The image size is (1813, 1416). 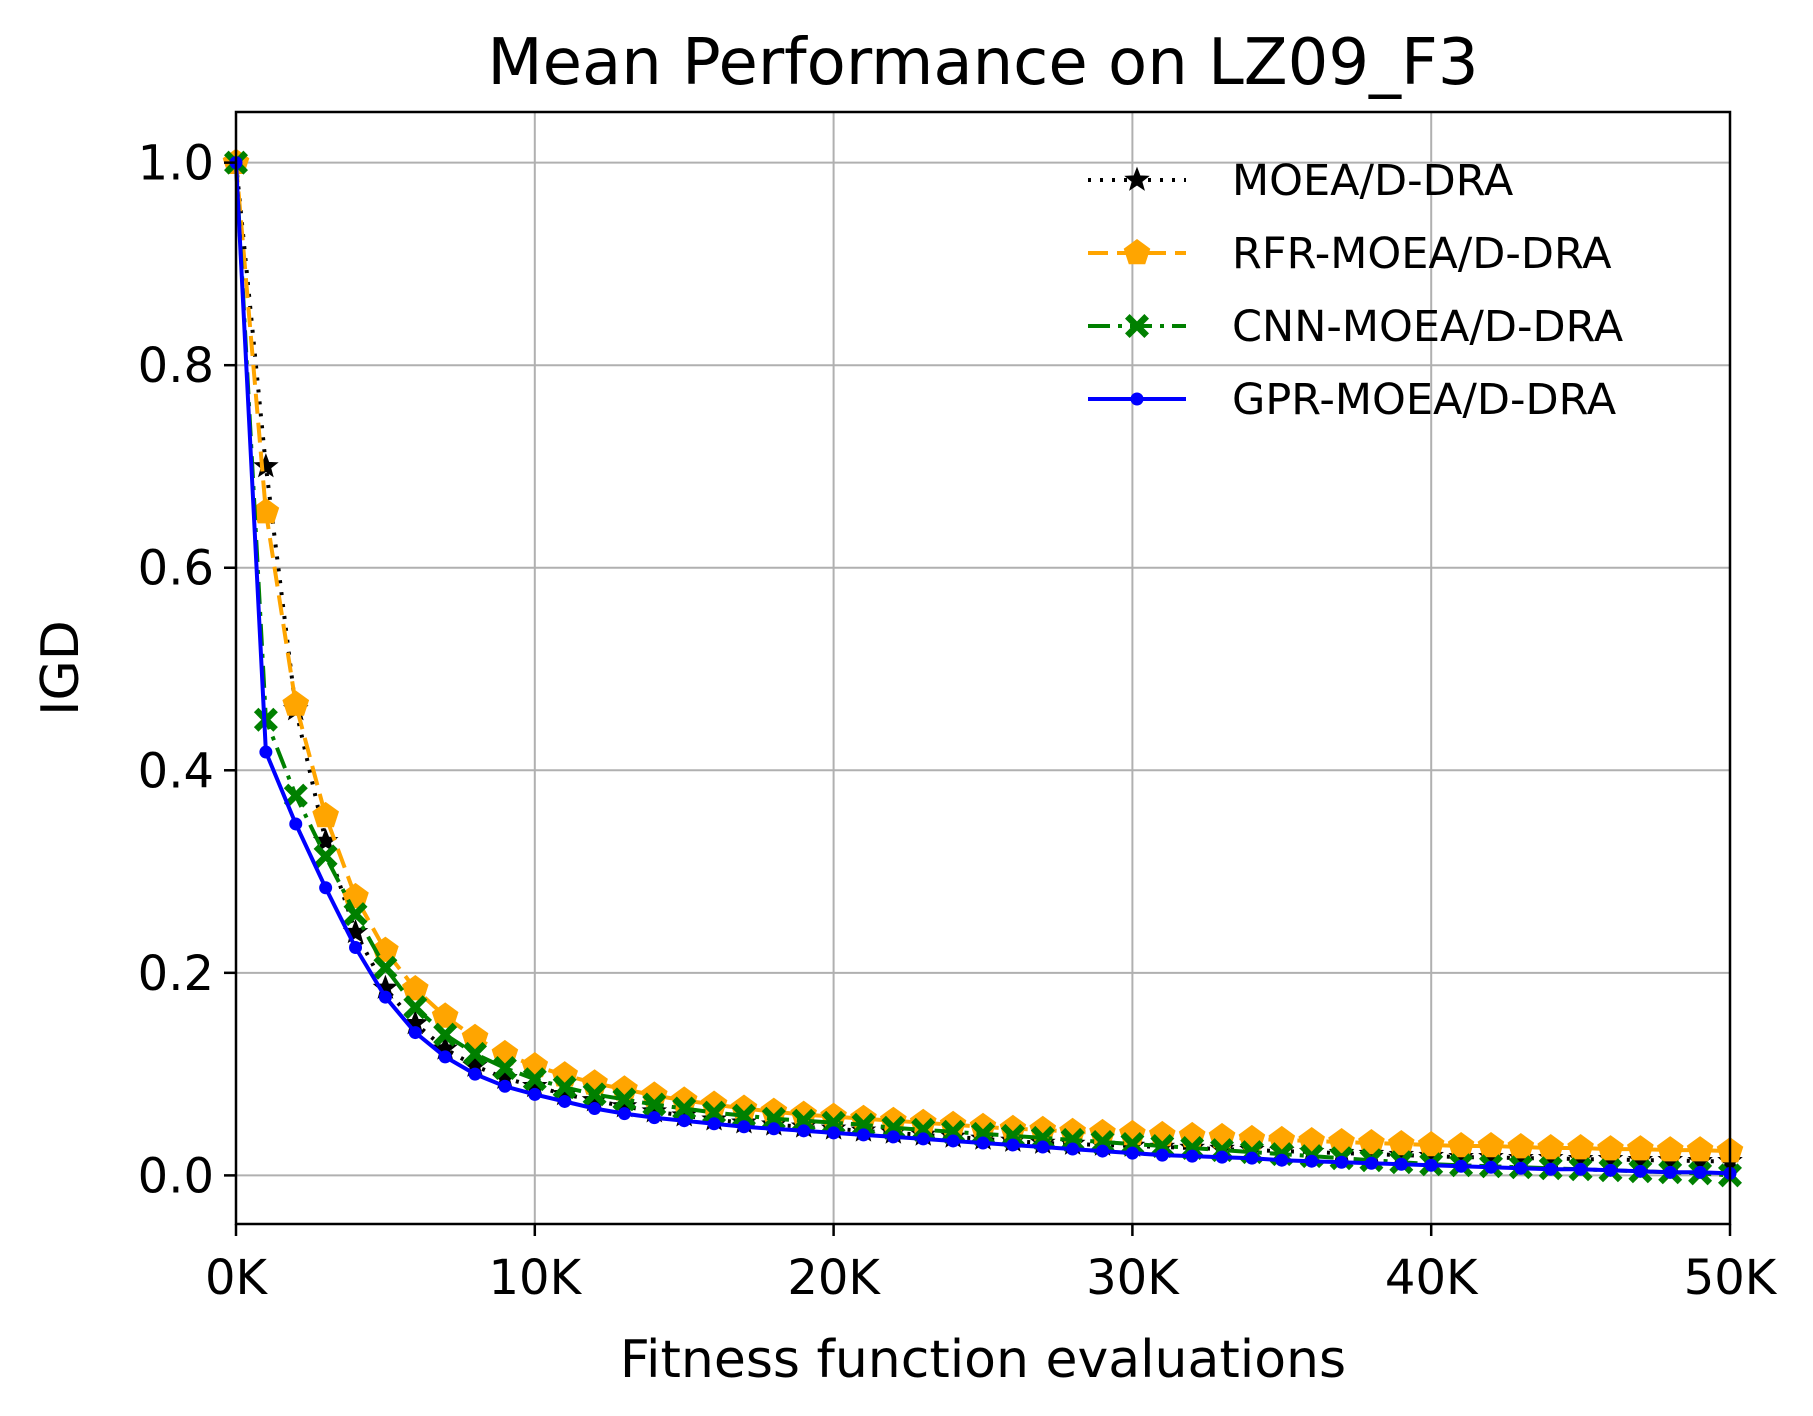 I want to click on legend-label-gpr-moea-d-dra: GPR-MOEA/D-DRA, so click(x=1424, y=400).